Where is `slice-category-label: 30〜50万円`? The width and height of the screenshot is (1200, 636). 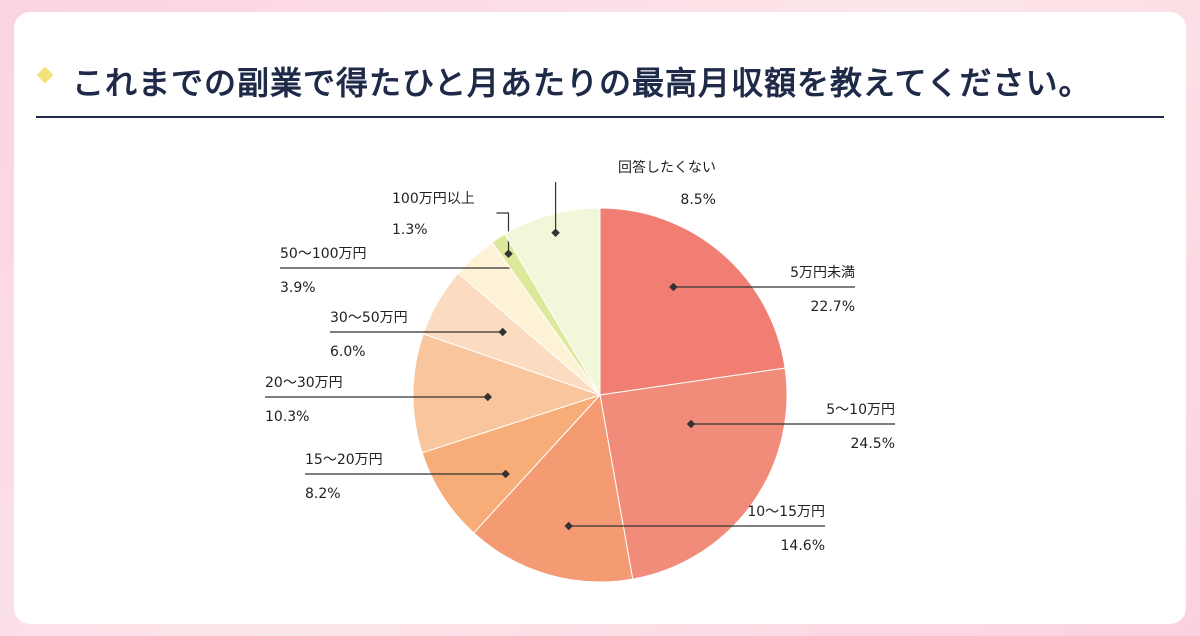
slice-category-label: 30〜50万円 is located at coordinates (369, 318).